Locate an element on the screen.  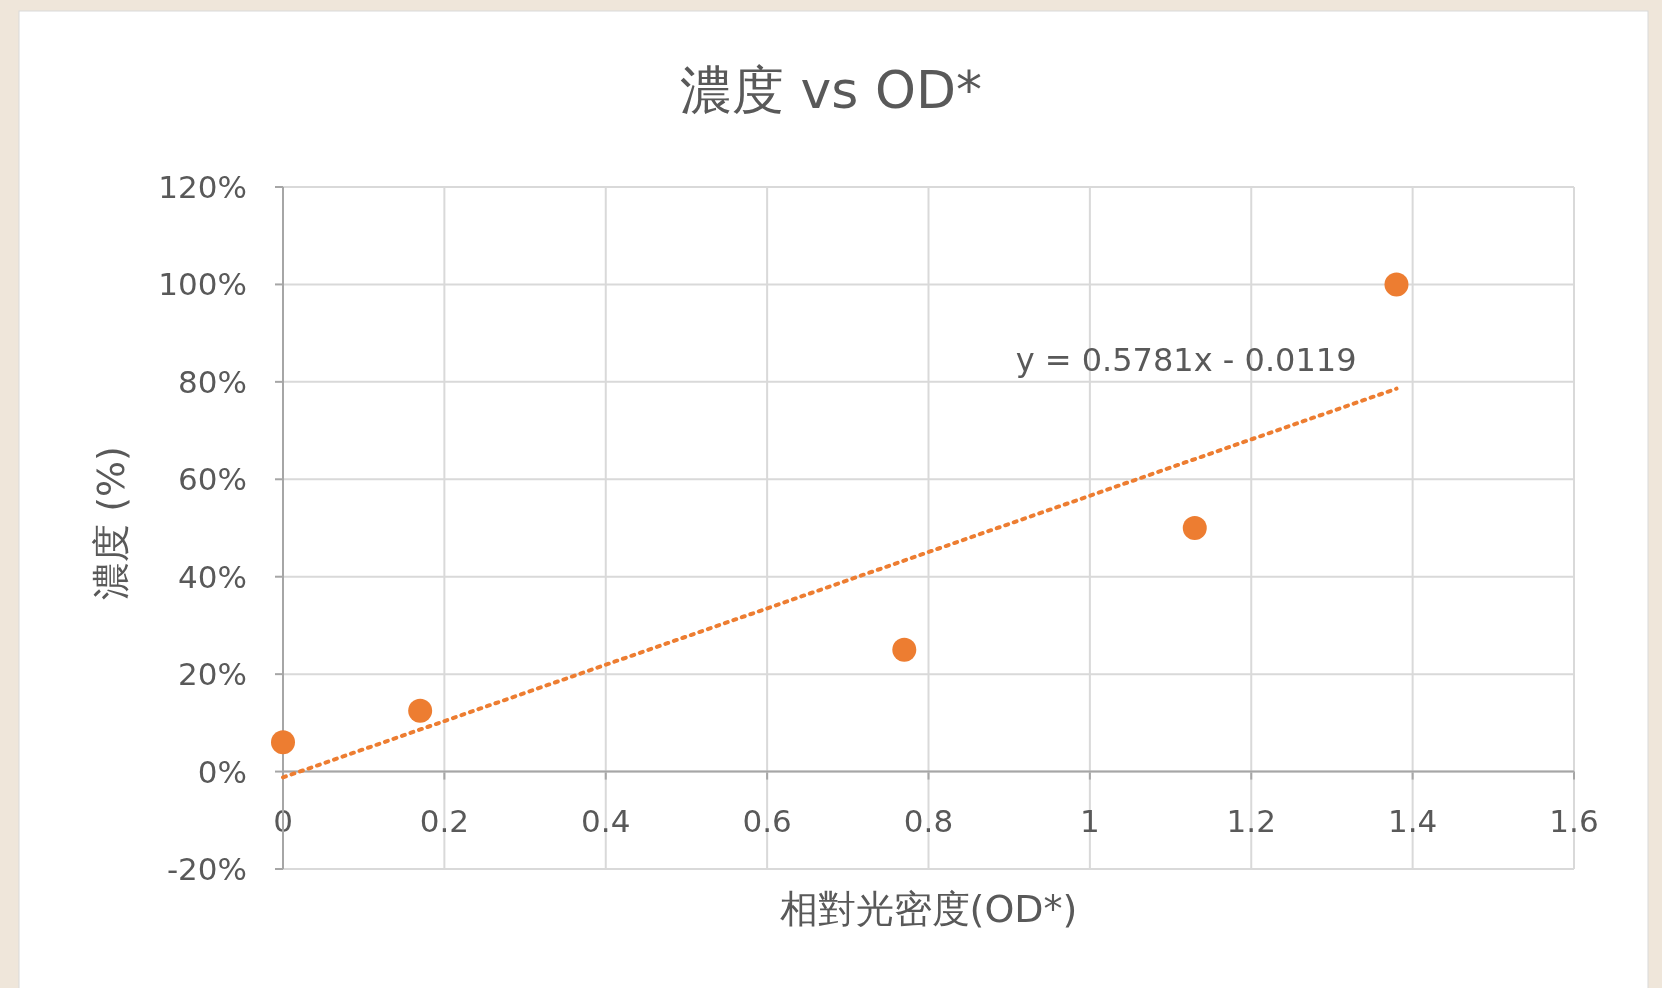
x-tick-label: 0.6 is located at coordinates (767, 820).